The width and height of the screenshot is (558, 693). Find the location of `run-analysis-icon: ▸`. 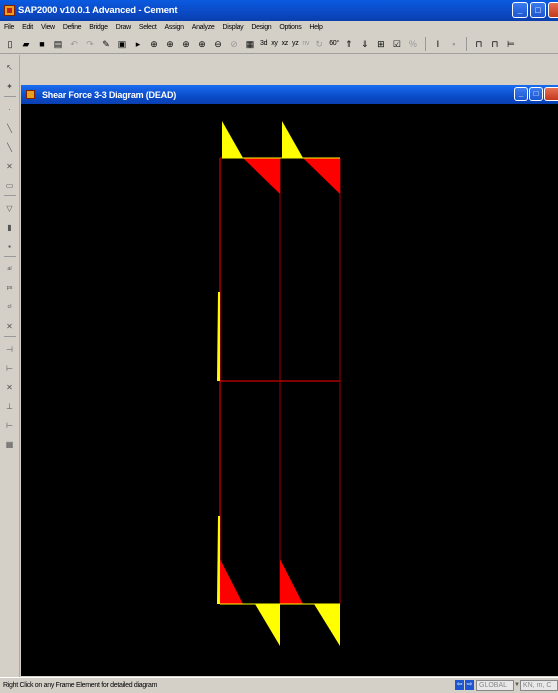

run-analysis-icon: ▸ is located at coordinates (138, 43).